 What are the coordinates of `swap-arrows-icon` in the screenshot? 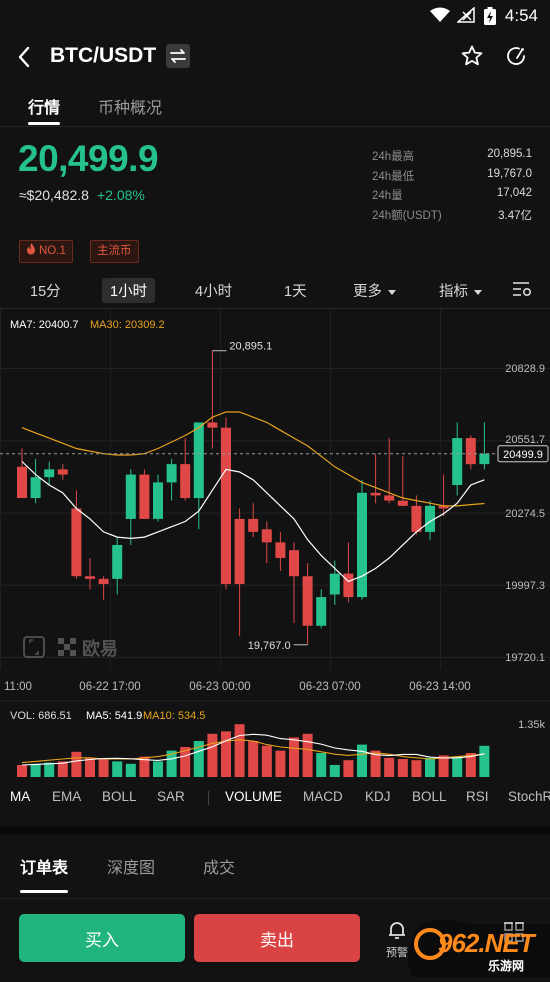 It's located at (178, 56).